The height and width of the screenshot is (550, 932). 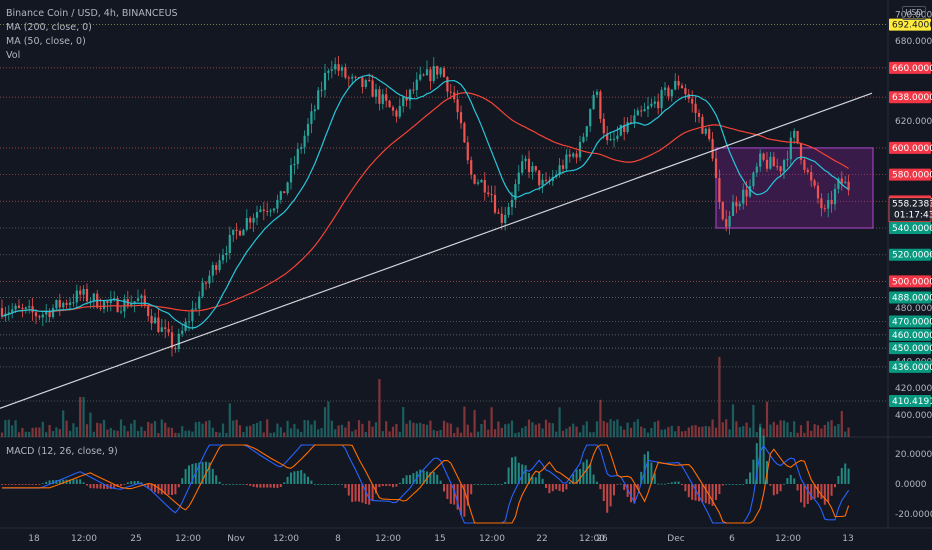 I want to click on price-badge-label-2: 638.0000, so click(x=912, y=98).